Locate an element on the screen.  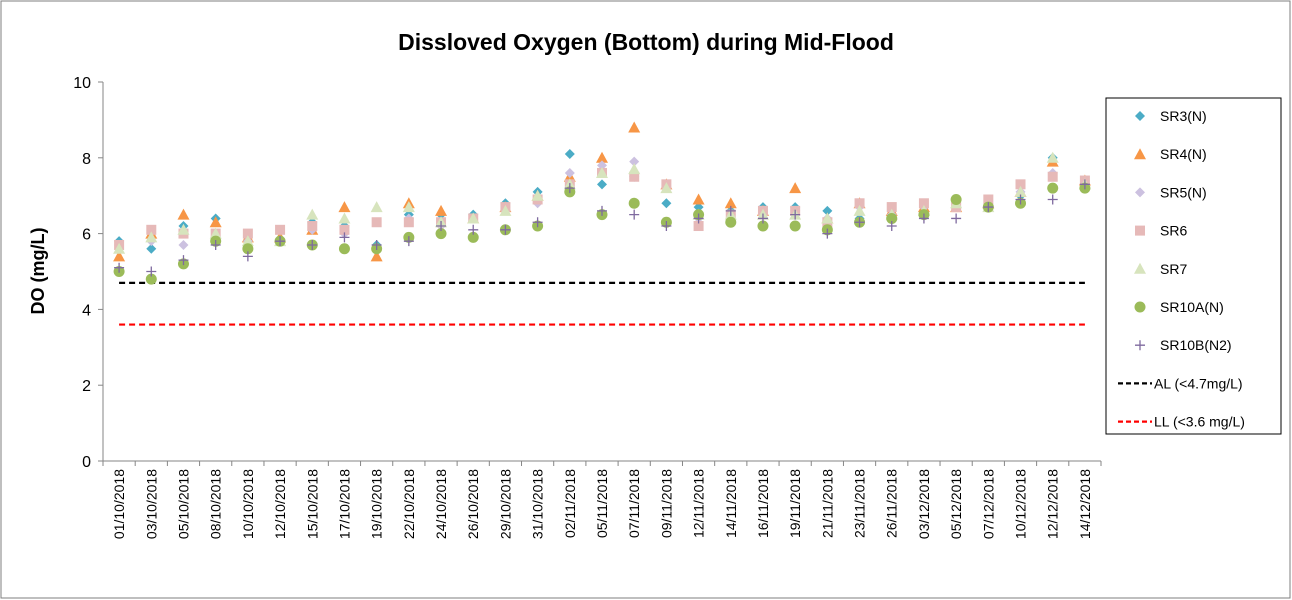
x-tick-label: 01/10/2018 is located at coordinates (119, 504).